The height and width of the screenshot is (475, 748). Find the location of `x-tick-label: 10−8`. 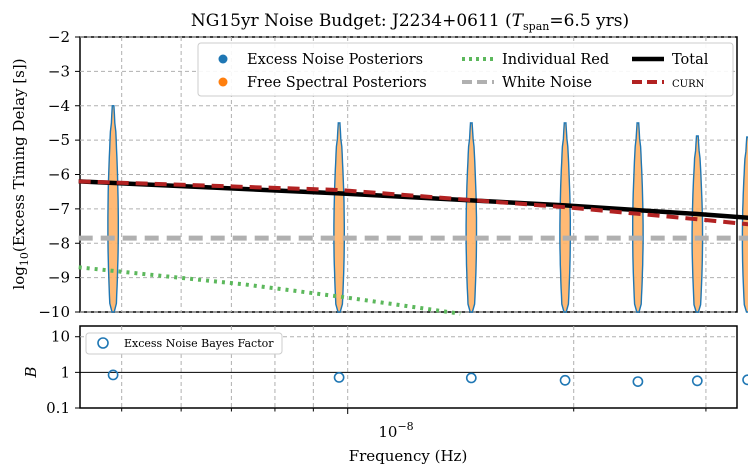

x-tick-label: 10−8 is located at coordinates (395, 430).